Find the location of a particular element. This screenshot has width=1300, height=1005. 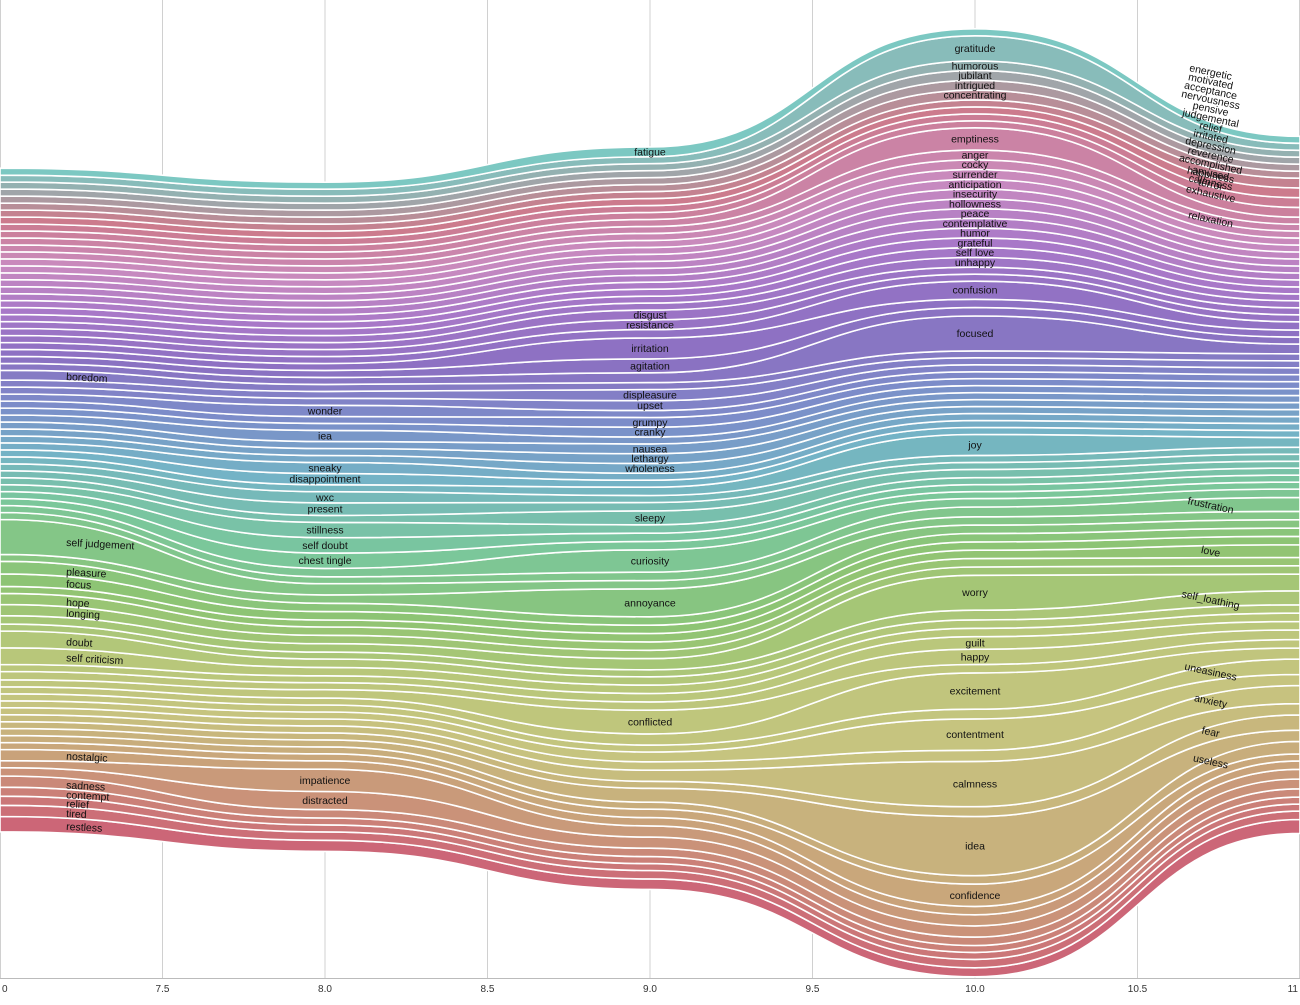

stream-label: wxc is located at coordinates (324, 498).